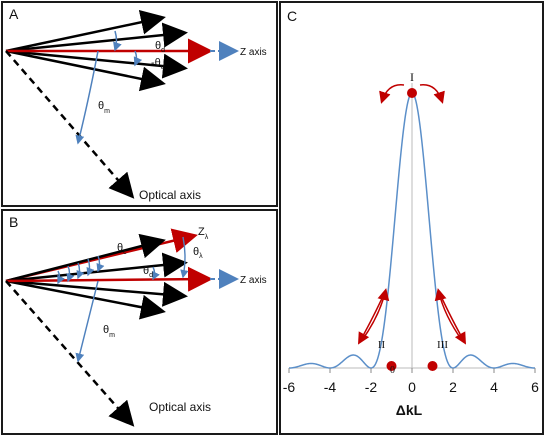 This screenshot has height=437, width=545. Describe the element at coordinates (432, 366) in the screenshot. I see `point-III` at that location.